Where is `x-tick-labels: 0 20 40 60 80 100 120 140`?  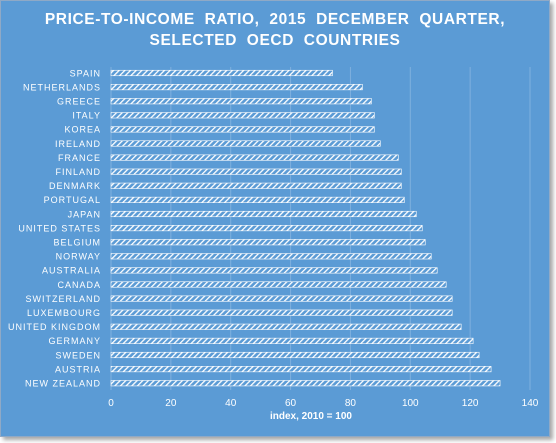
x-tick-labels: 0 20 40 60 80 100 120 140 is located at coordinates (323, 403).